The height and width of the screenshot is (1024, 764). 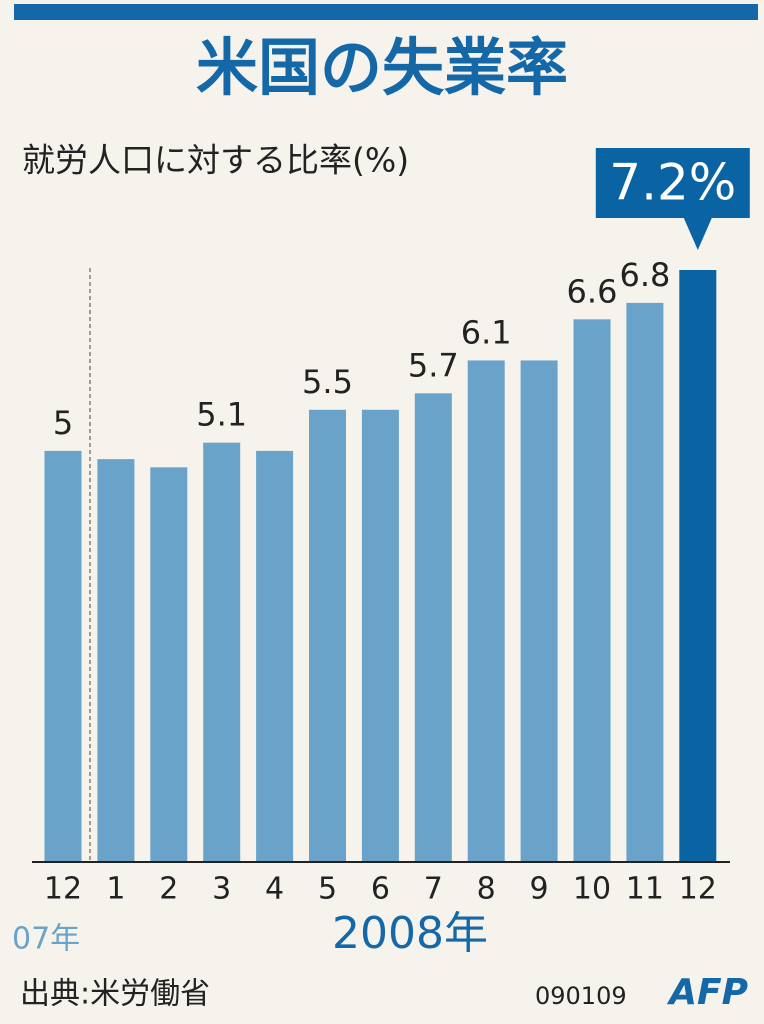 What do you see at coordinates (46, 939) in the screenshot?
I see `year-label: 07年` at bounding box center [46, 939].